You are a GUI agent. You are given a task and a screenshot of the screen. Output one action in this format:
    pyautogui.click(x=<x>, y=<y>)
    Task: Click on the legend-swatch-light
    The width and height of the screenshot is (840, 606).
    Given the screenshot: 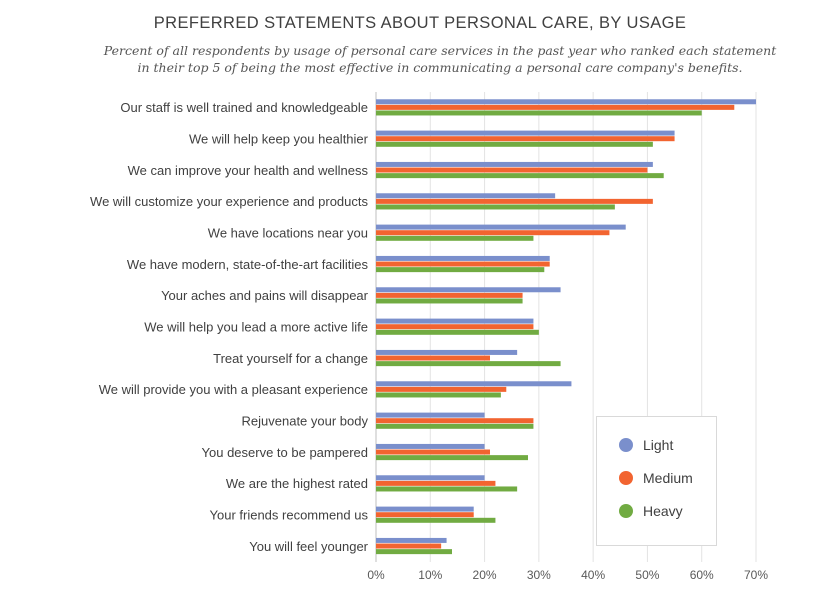 What is the action you would take?
    pyautogui.click(x=626, y=445)
    